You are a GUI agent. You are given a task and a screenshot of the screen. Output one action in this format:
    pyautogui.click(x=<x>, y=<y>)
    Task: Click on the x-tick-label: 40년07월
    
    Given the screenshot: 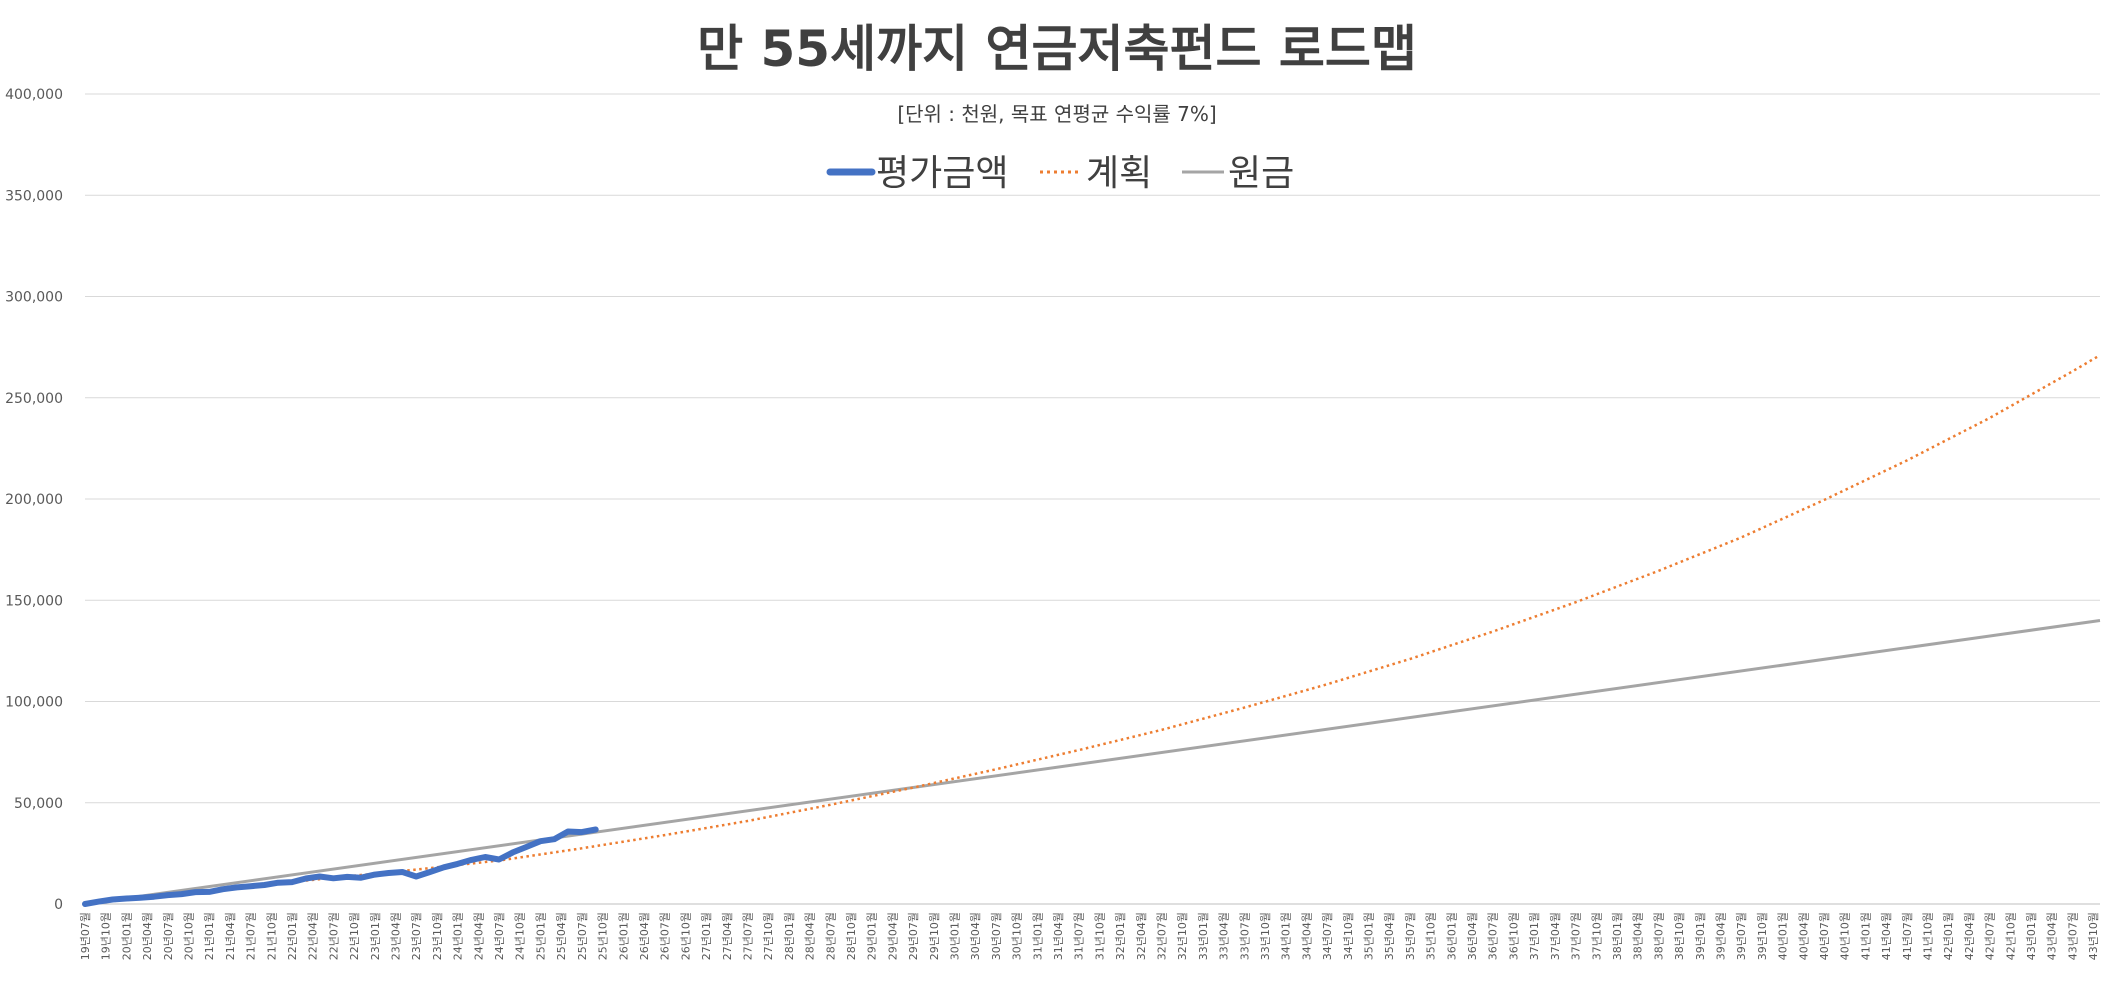 What is the action you would take?
    pyautogui.click(x=1824, y=936)
    